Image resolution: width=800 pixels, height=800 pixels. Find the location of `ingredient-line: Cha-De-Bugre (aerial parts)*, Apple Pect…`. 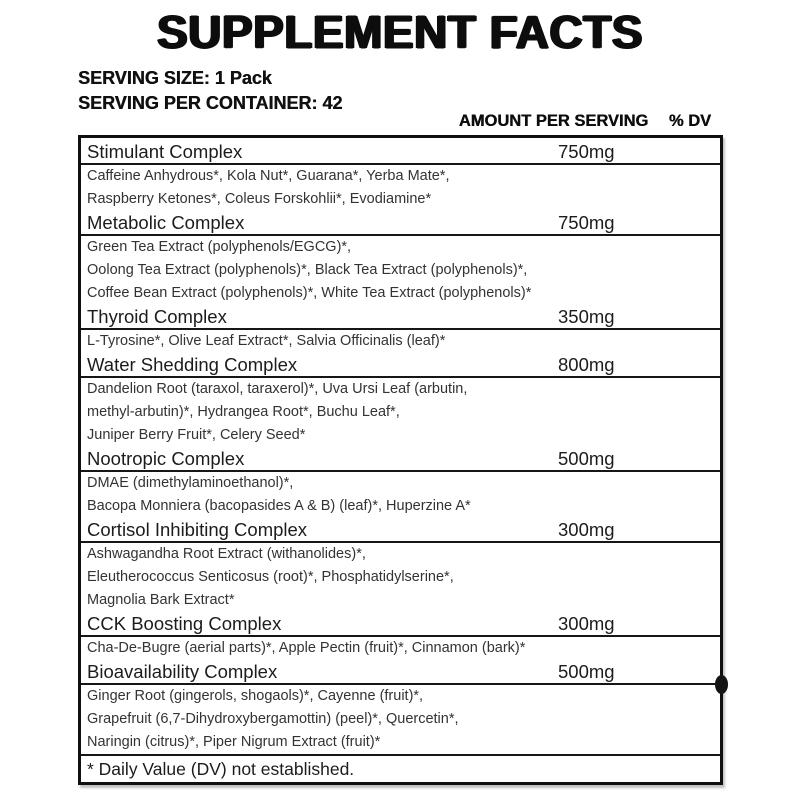

ingredient-line: Cha-De-Bugre (aerial parts)*, Apple Pect… is located at coordinates (306, 648).